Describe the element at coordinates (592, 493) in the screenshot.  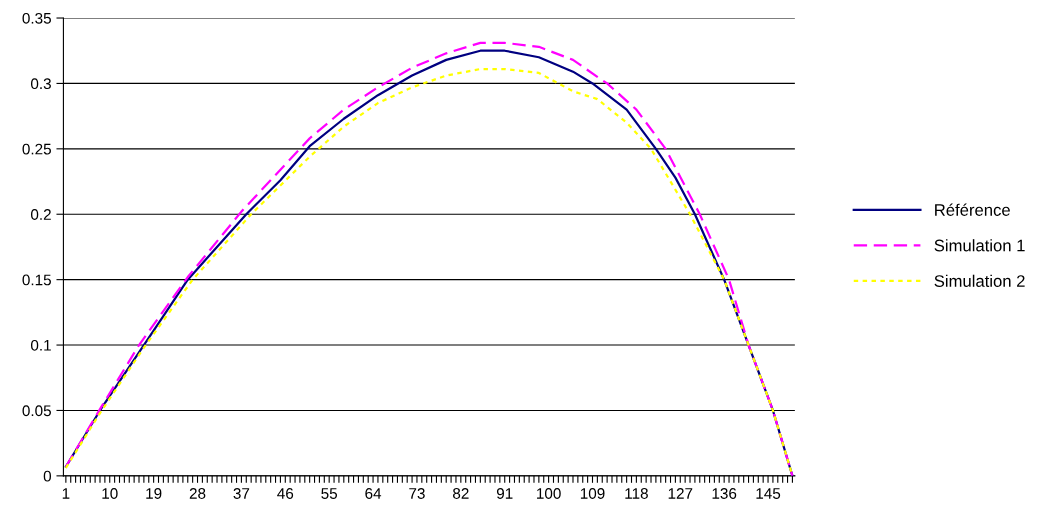
I see `x-tick-label: 109` at that location.